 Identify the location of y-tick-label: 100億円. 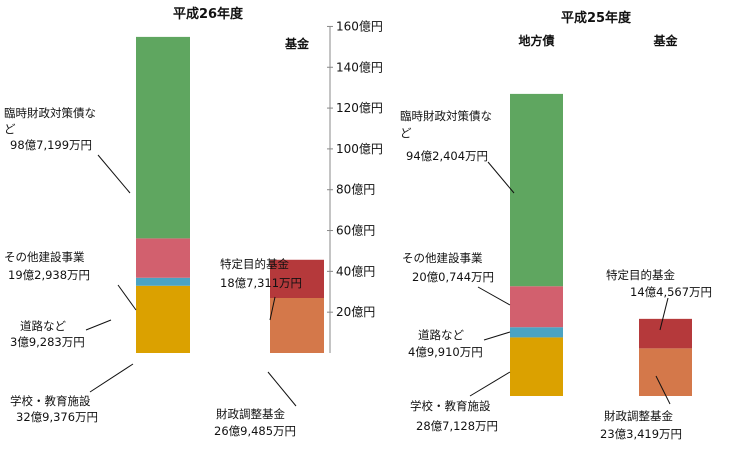
(359, 149).